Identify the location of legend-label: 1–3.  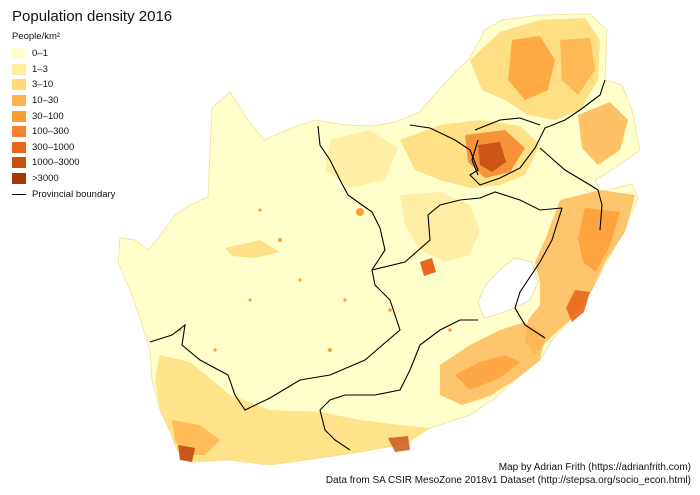
(40, 69).